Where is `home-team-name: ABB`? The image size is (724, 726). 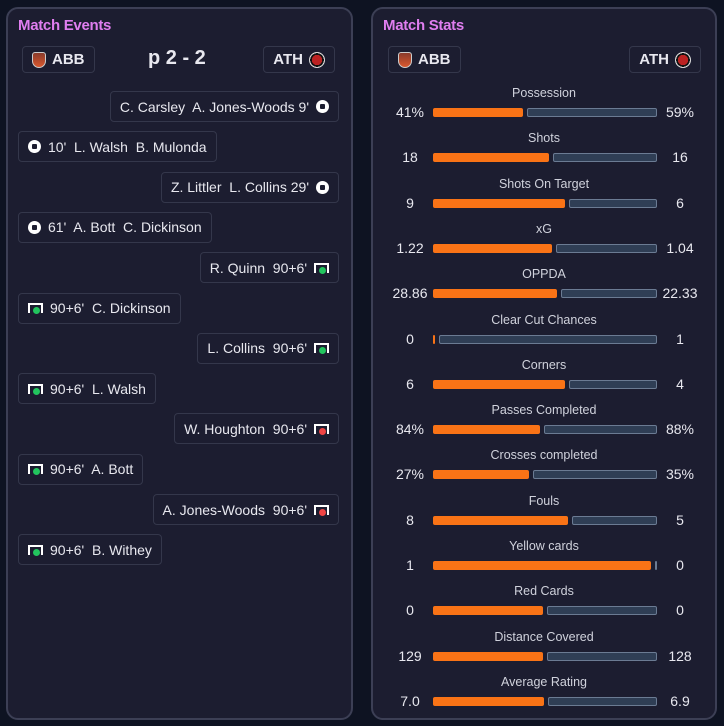
home-team-name: ABB is located at coordinates (434, 59).